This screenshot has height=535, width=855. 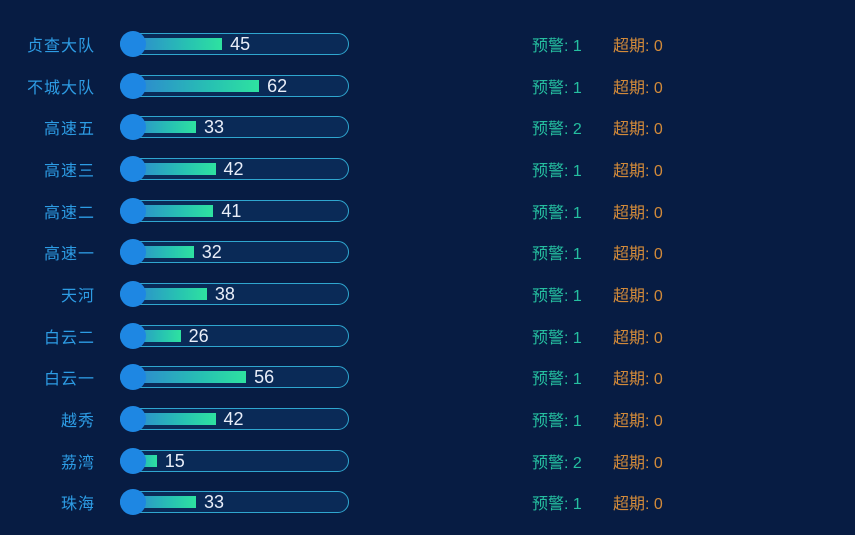 I want to click on progress-bar: 62, so click(x=234, y=85).